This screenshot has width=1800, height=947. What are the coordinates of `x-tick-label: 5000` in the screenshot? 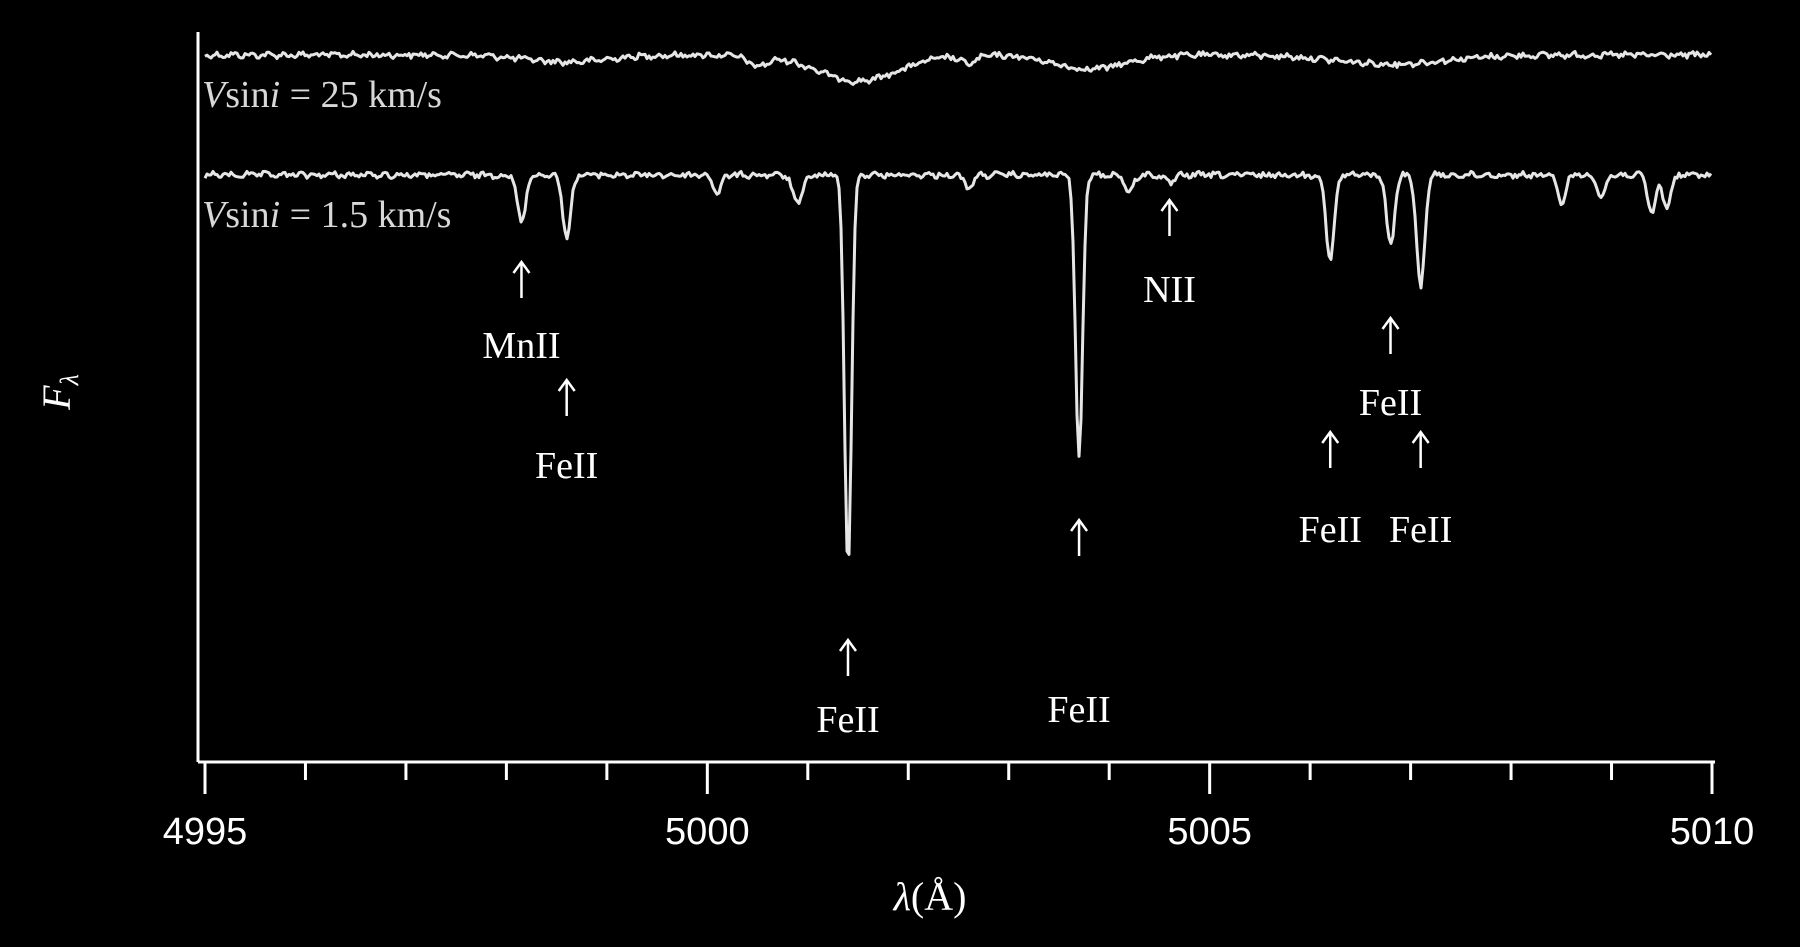 It's located at (707, 832).